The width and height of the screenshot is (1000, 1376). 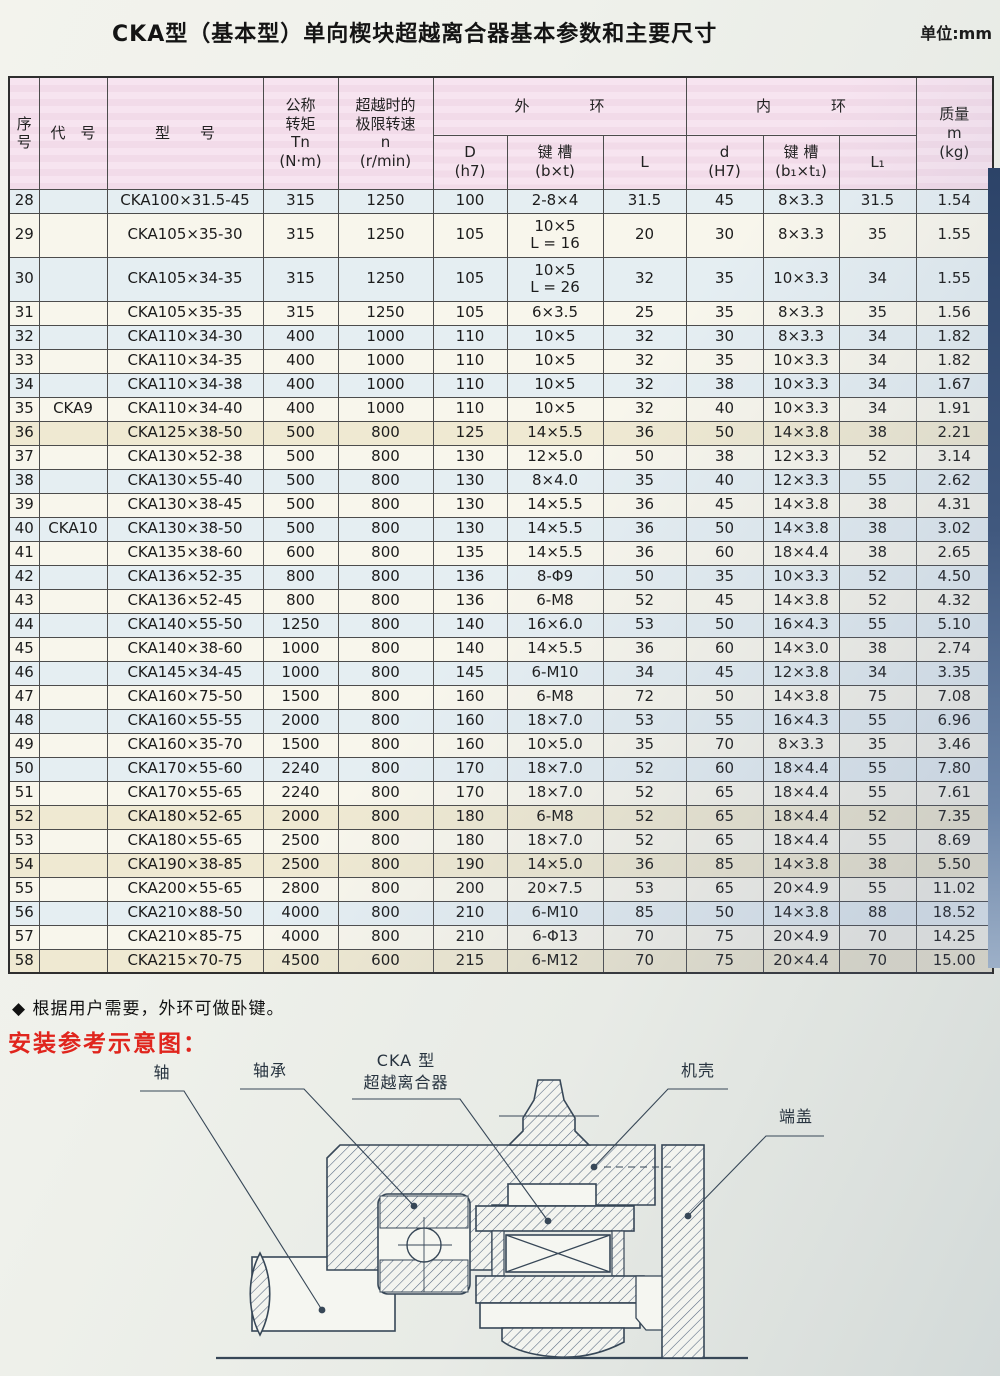 What do you see at coordinates (954, 841) in the screenshot?
I see `cell-mass: 8.69` at bounding box center [954, 841].